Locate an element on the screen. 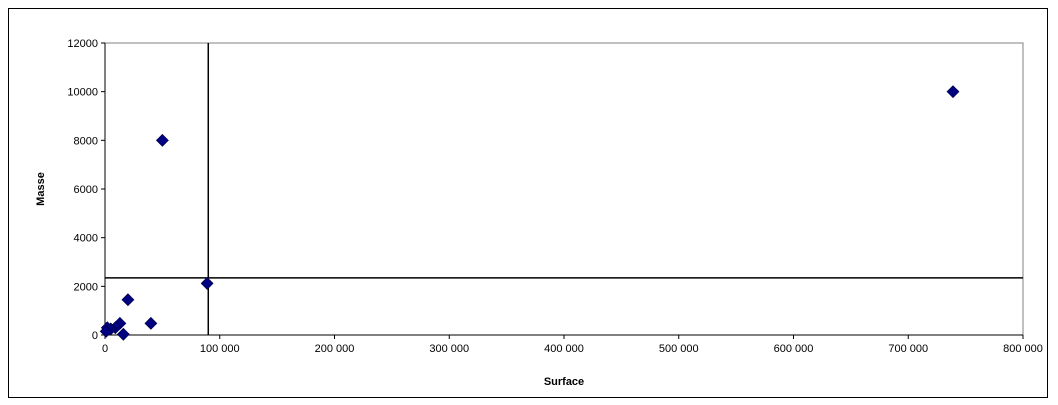 Image resolution: width=1058 pixels, height=405 pixels. x-tick-label: 700 000 is located at coordinates (908, 349).